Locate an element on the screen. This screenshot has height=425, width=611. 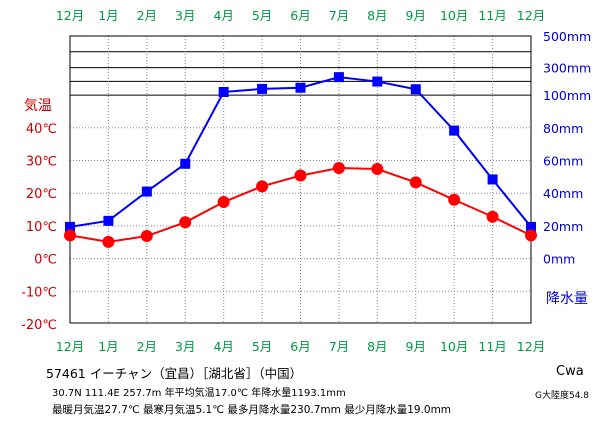
precipitation-tick-label: 0mm is located at coordinates (559, 259).